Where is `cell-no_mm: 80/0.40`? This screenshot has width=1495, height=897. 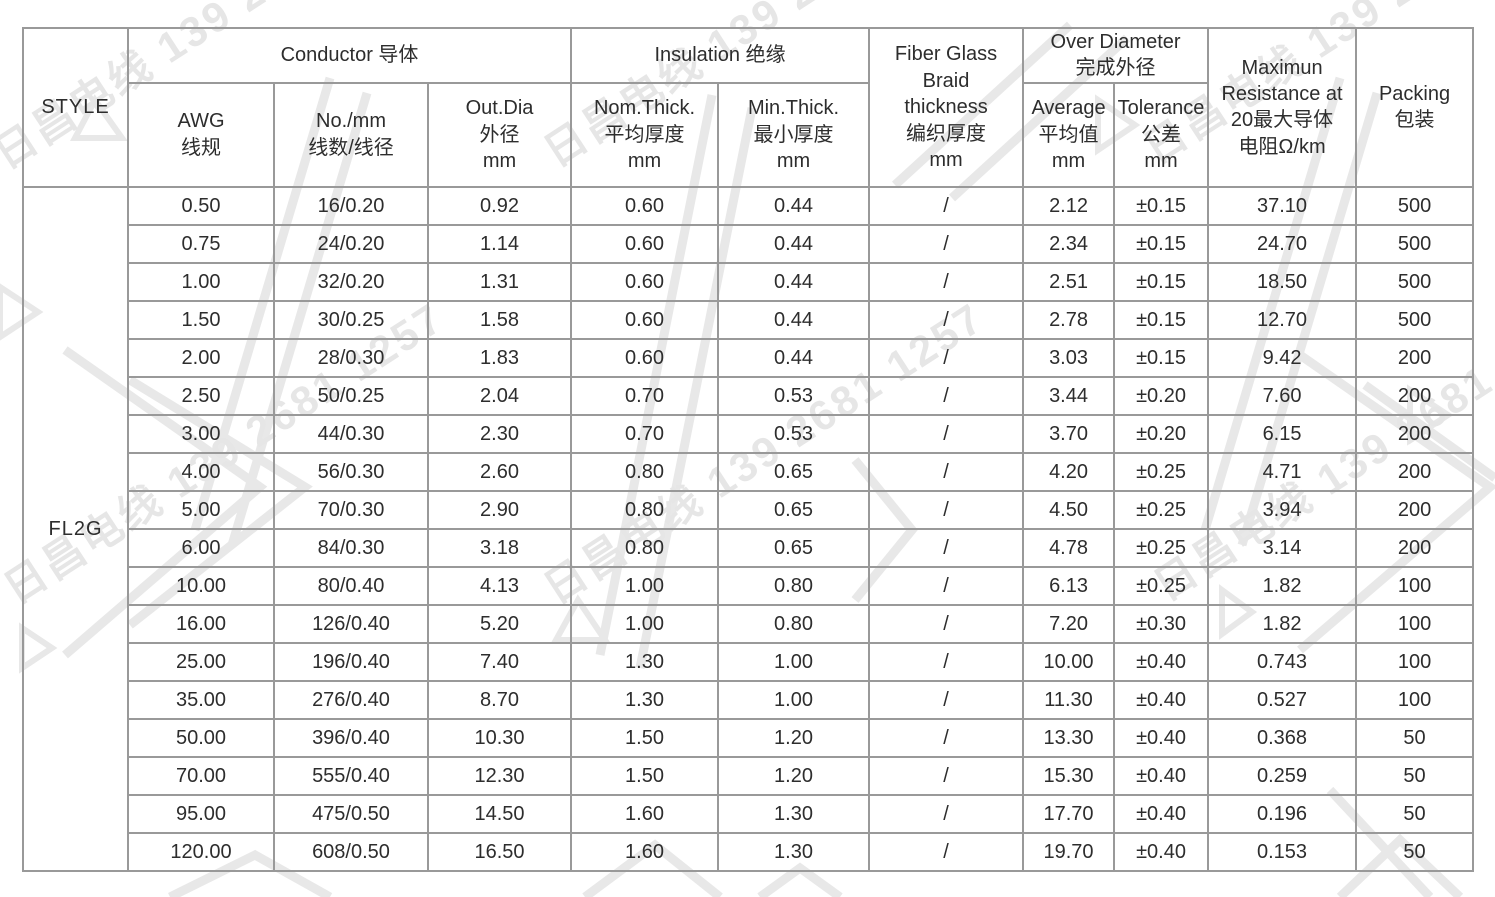 cell-no_mm: 80/0.40 is located at coordinates (351, 585).